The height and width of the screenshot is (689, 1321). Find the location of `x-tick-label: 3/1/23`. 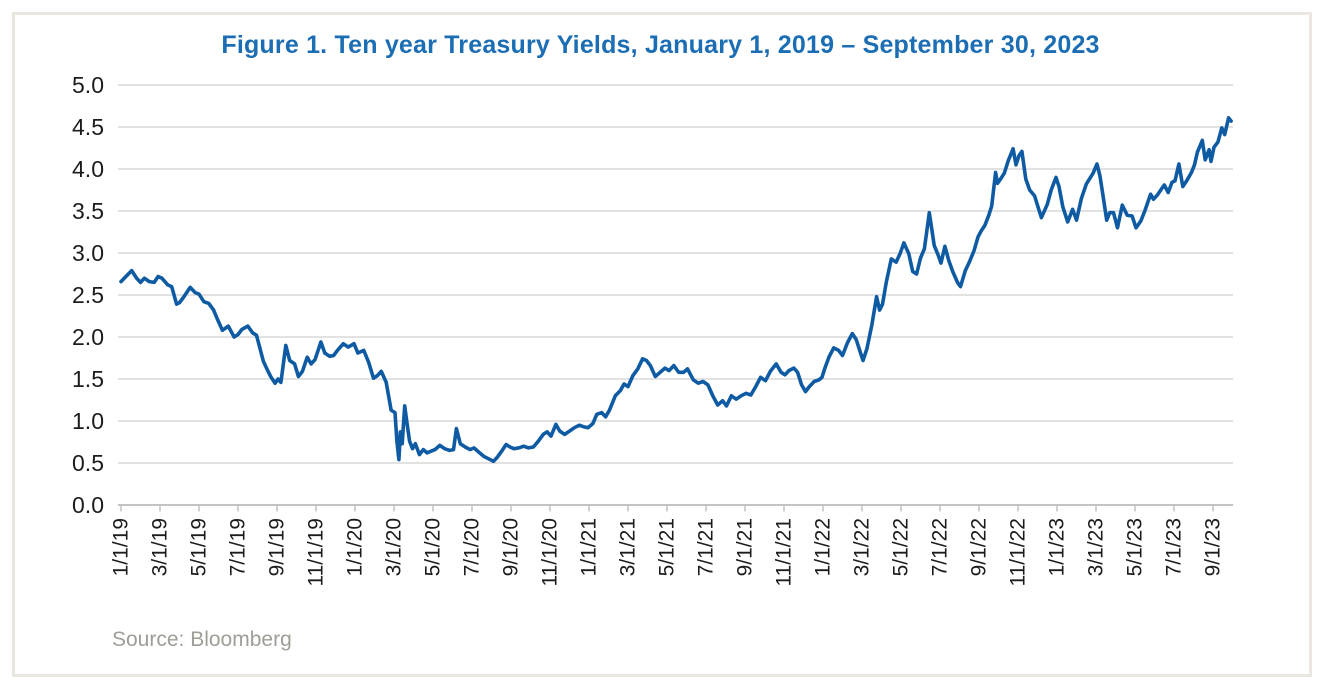

x-tick-label: 3/1/23 is located at coordinates (1096, 547).